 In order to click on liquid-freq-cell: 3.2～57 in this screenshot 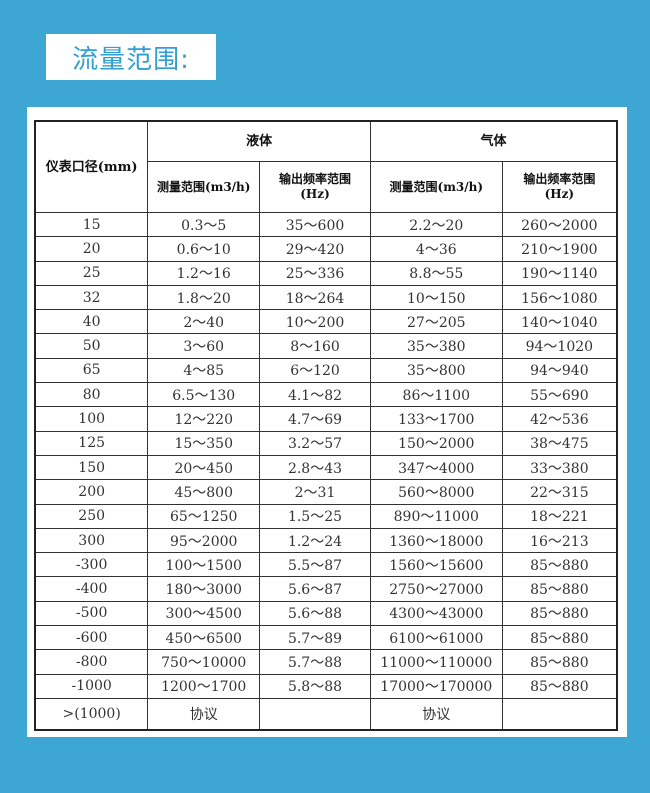, I will do `click(315, 443)`.